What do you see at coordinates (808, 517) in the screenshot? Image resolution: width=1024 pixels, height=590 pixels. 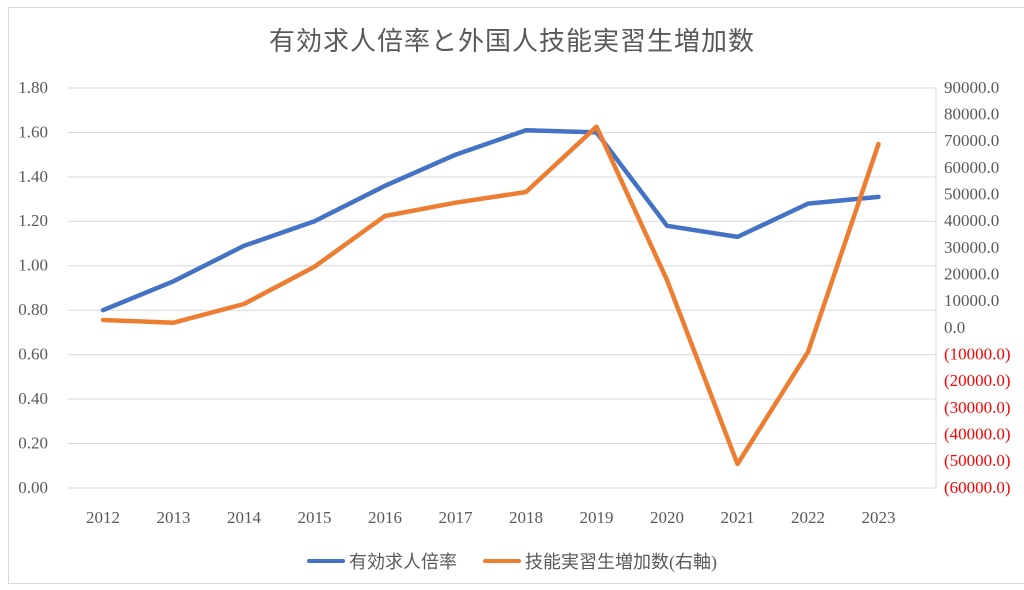 I see `x-axis-tick-label: 2022` at bounding box center [808, 517].